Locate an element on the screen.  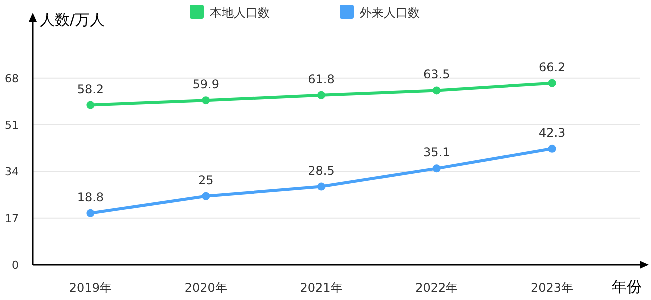
x-axis-title: 年份 is located at coordinates (627, 287).